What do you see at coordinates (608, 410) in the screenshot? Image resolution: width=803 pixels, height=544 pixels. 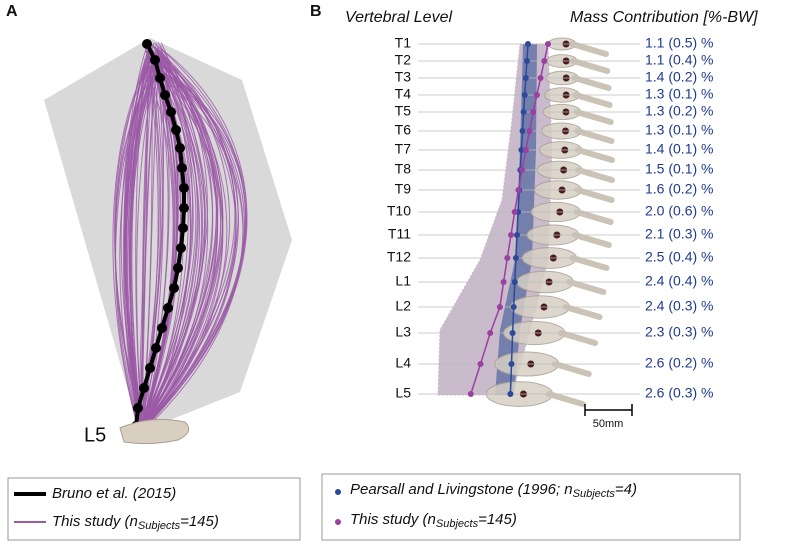 I see `scale-bar` at bounding box center [608, 410].